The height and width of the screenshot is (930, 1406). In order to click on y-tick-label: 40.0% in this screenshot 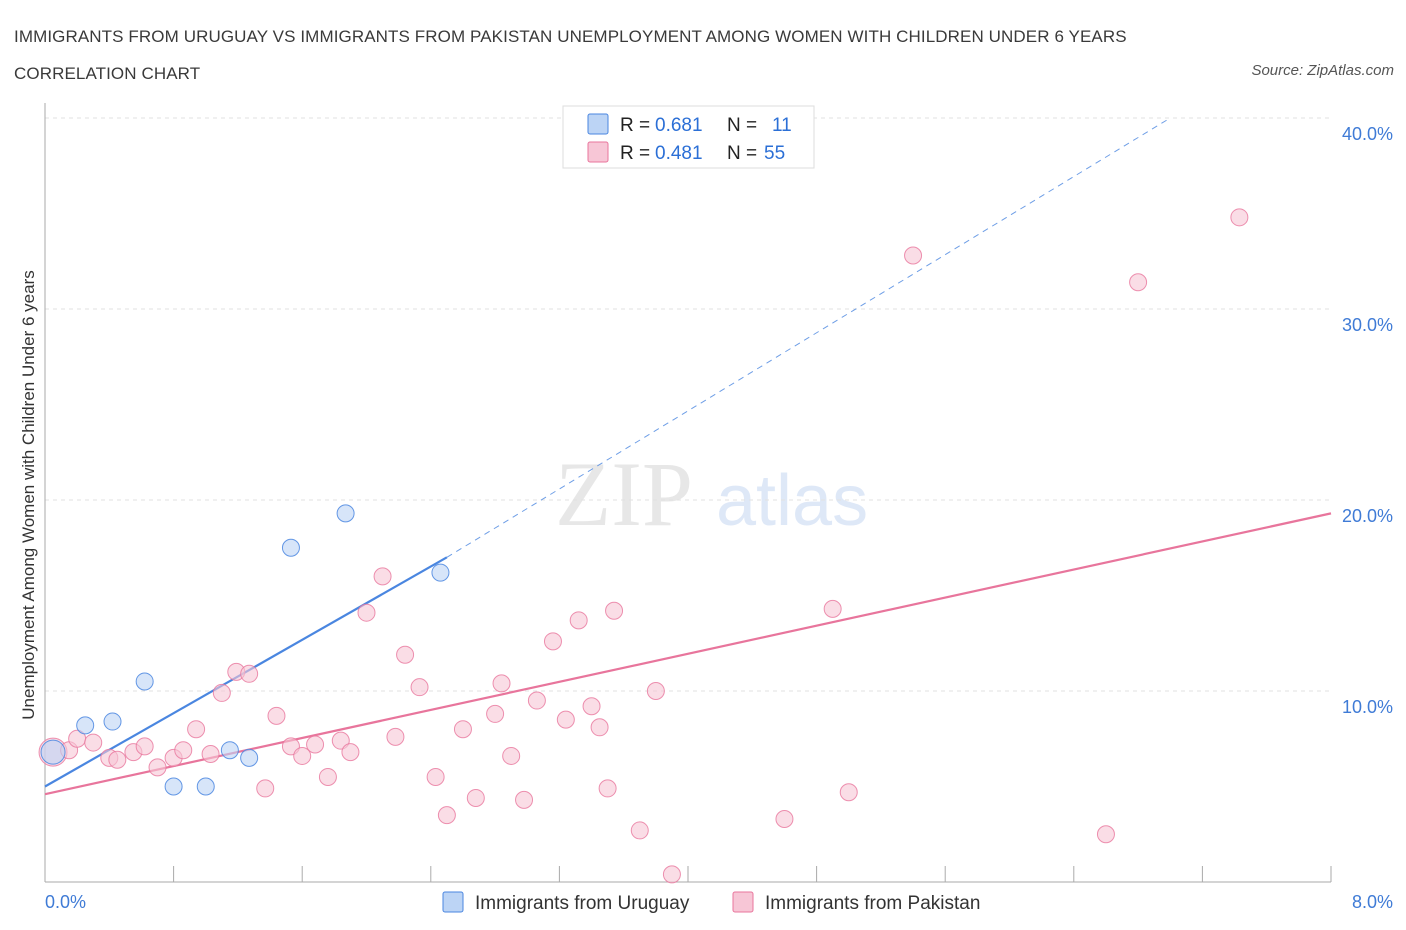, I will do `click(1367, 134)`.